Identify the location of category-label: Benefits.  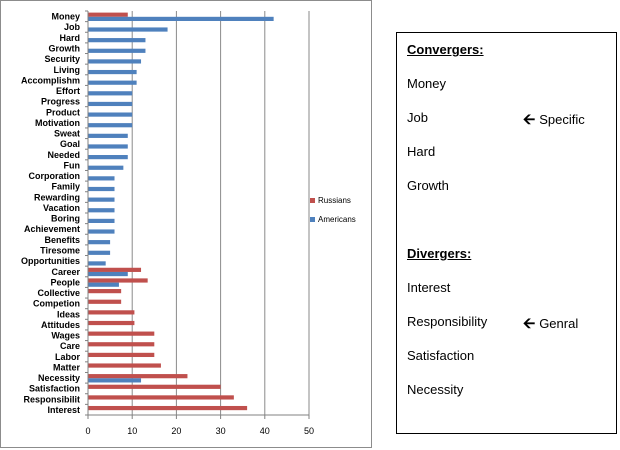
(62, 240).